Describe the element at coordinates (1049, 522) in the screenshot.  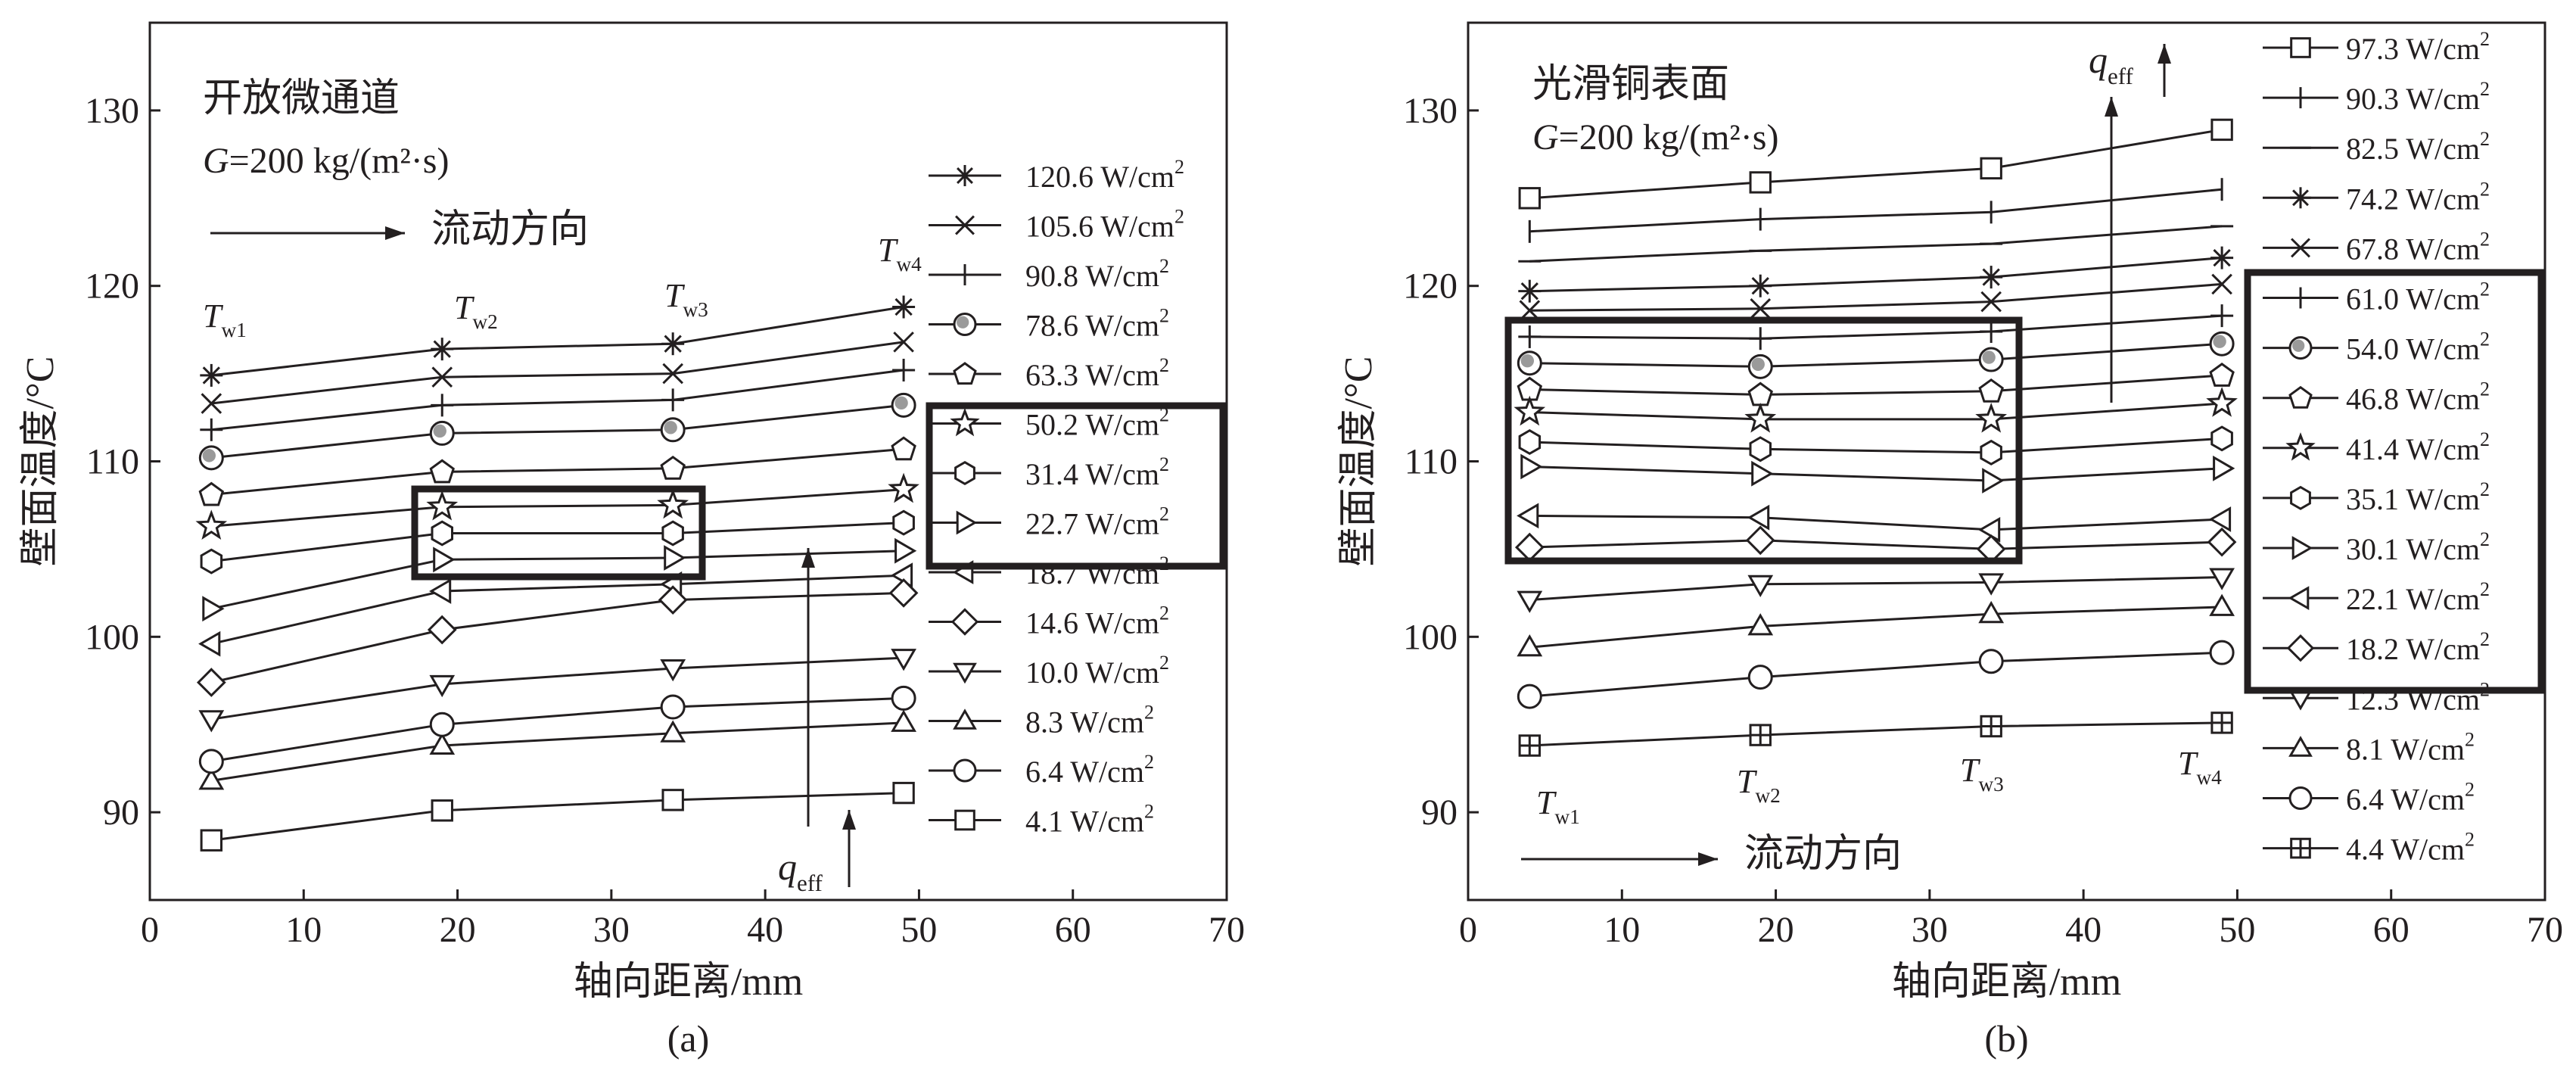
I see `legend-entry: 22.7 W/cm2` at that location.